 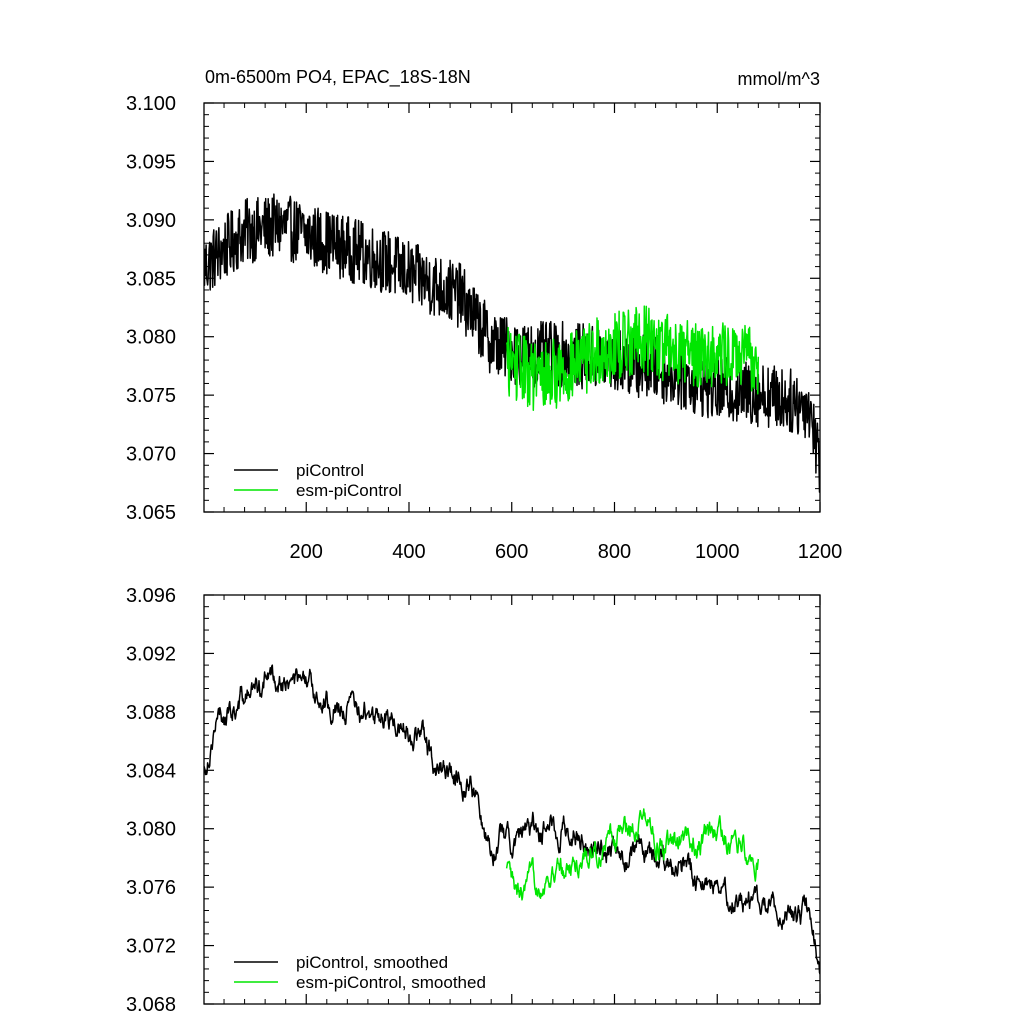 What do you see at coordinates (408, 552) in the screenshot?
I see `x-tick-label: 400` at bounding box center [408, 552].